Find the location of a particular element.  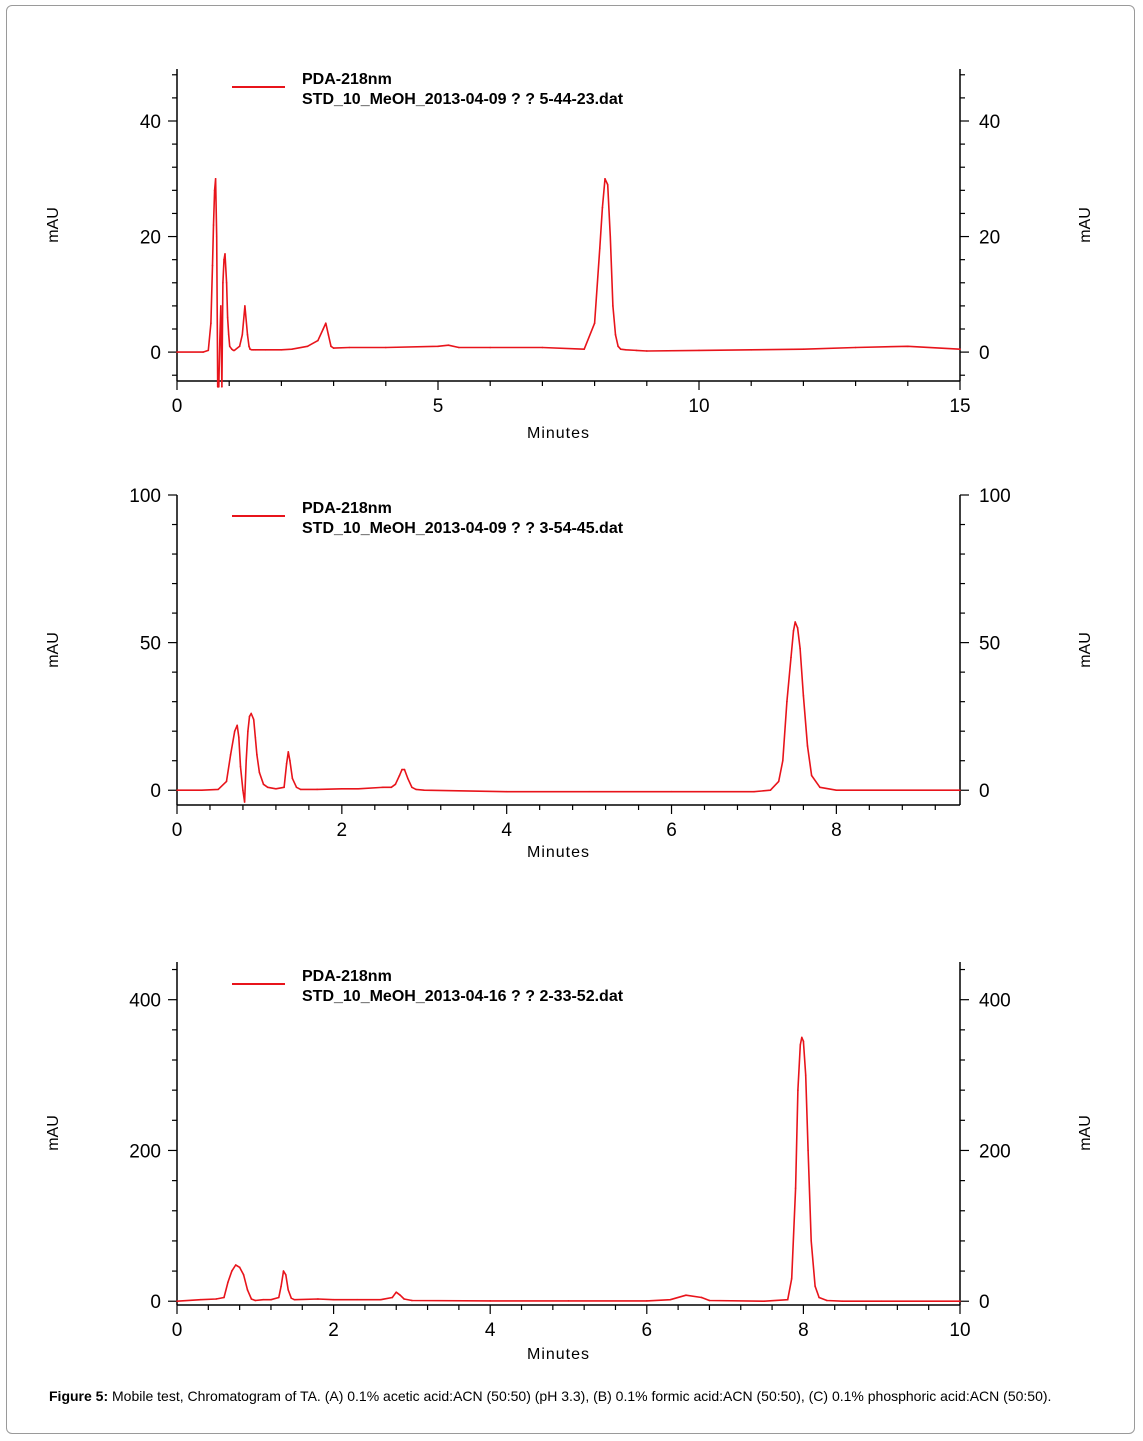

y-tick-label-right: 400 is located at coordinates (995, 1001).